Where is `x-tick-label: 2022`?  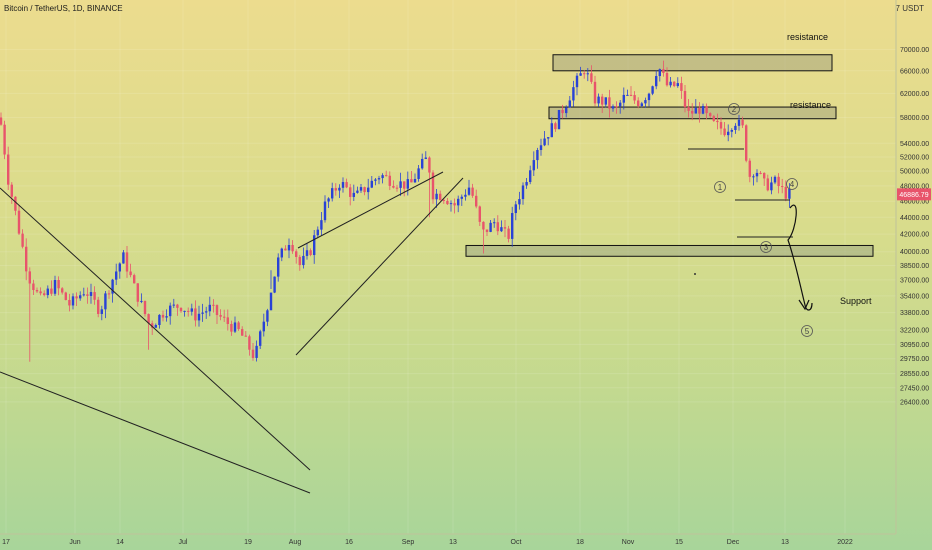 x-tick-label: 2022 is located at coordinates (845, 542).